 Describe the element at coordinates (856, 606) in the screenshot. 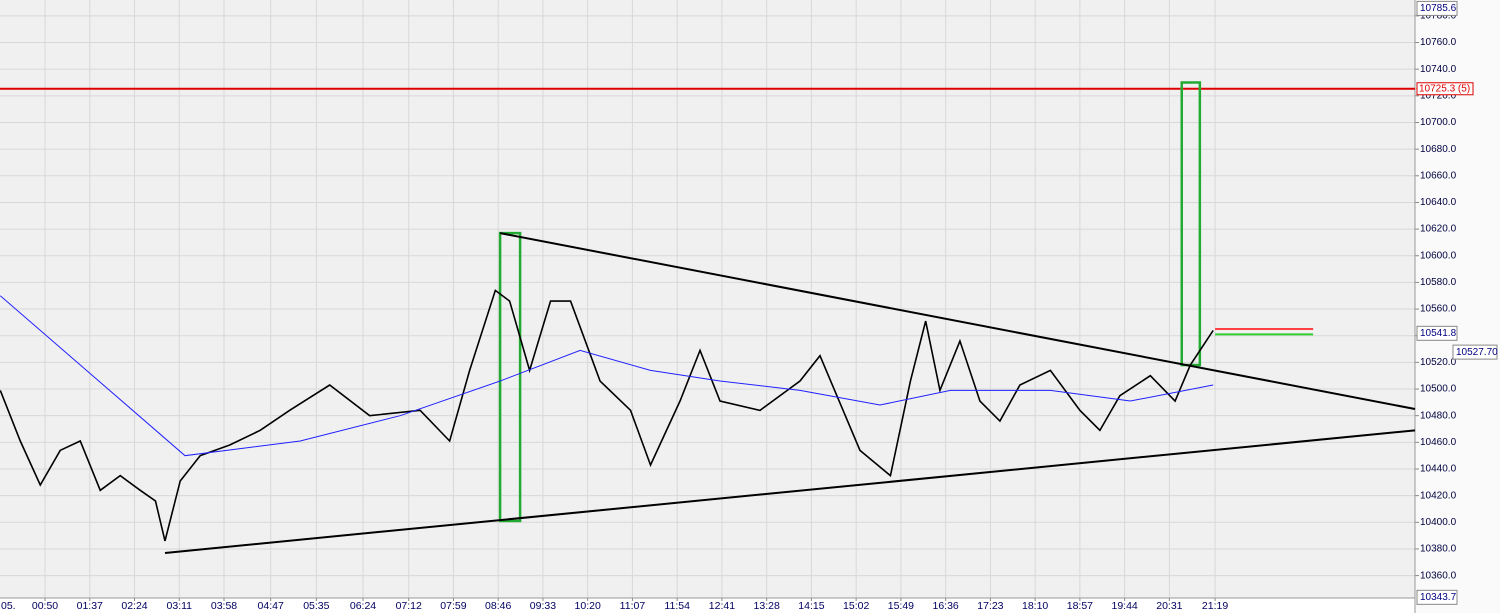

I see `x-tick-label: 15:02` at that location.